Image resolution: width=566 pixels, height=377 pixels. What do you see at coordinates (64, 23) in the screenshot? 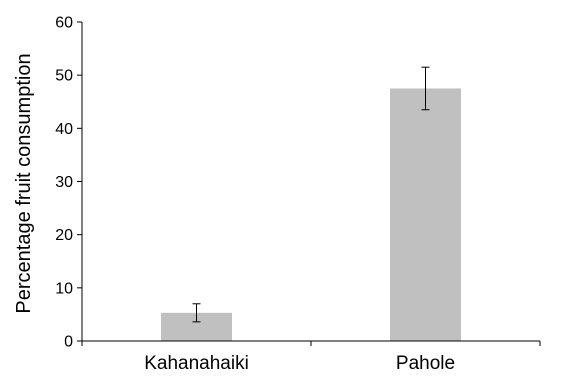
I see `y-tick-label: 60` at bounding box center [64, 23].